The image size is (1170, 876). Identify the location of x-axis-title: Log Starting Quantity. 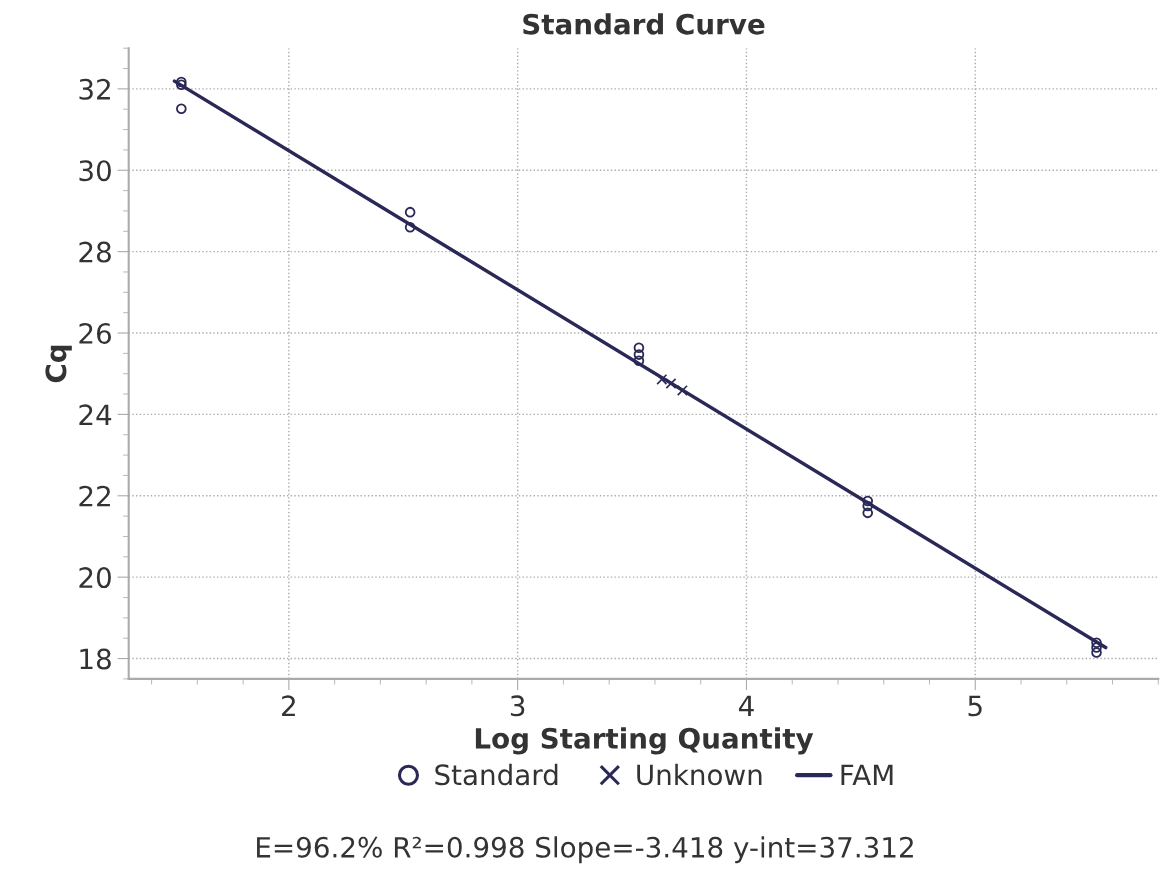
(644, 741).